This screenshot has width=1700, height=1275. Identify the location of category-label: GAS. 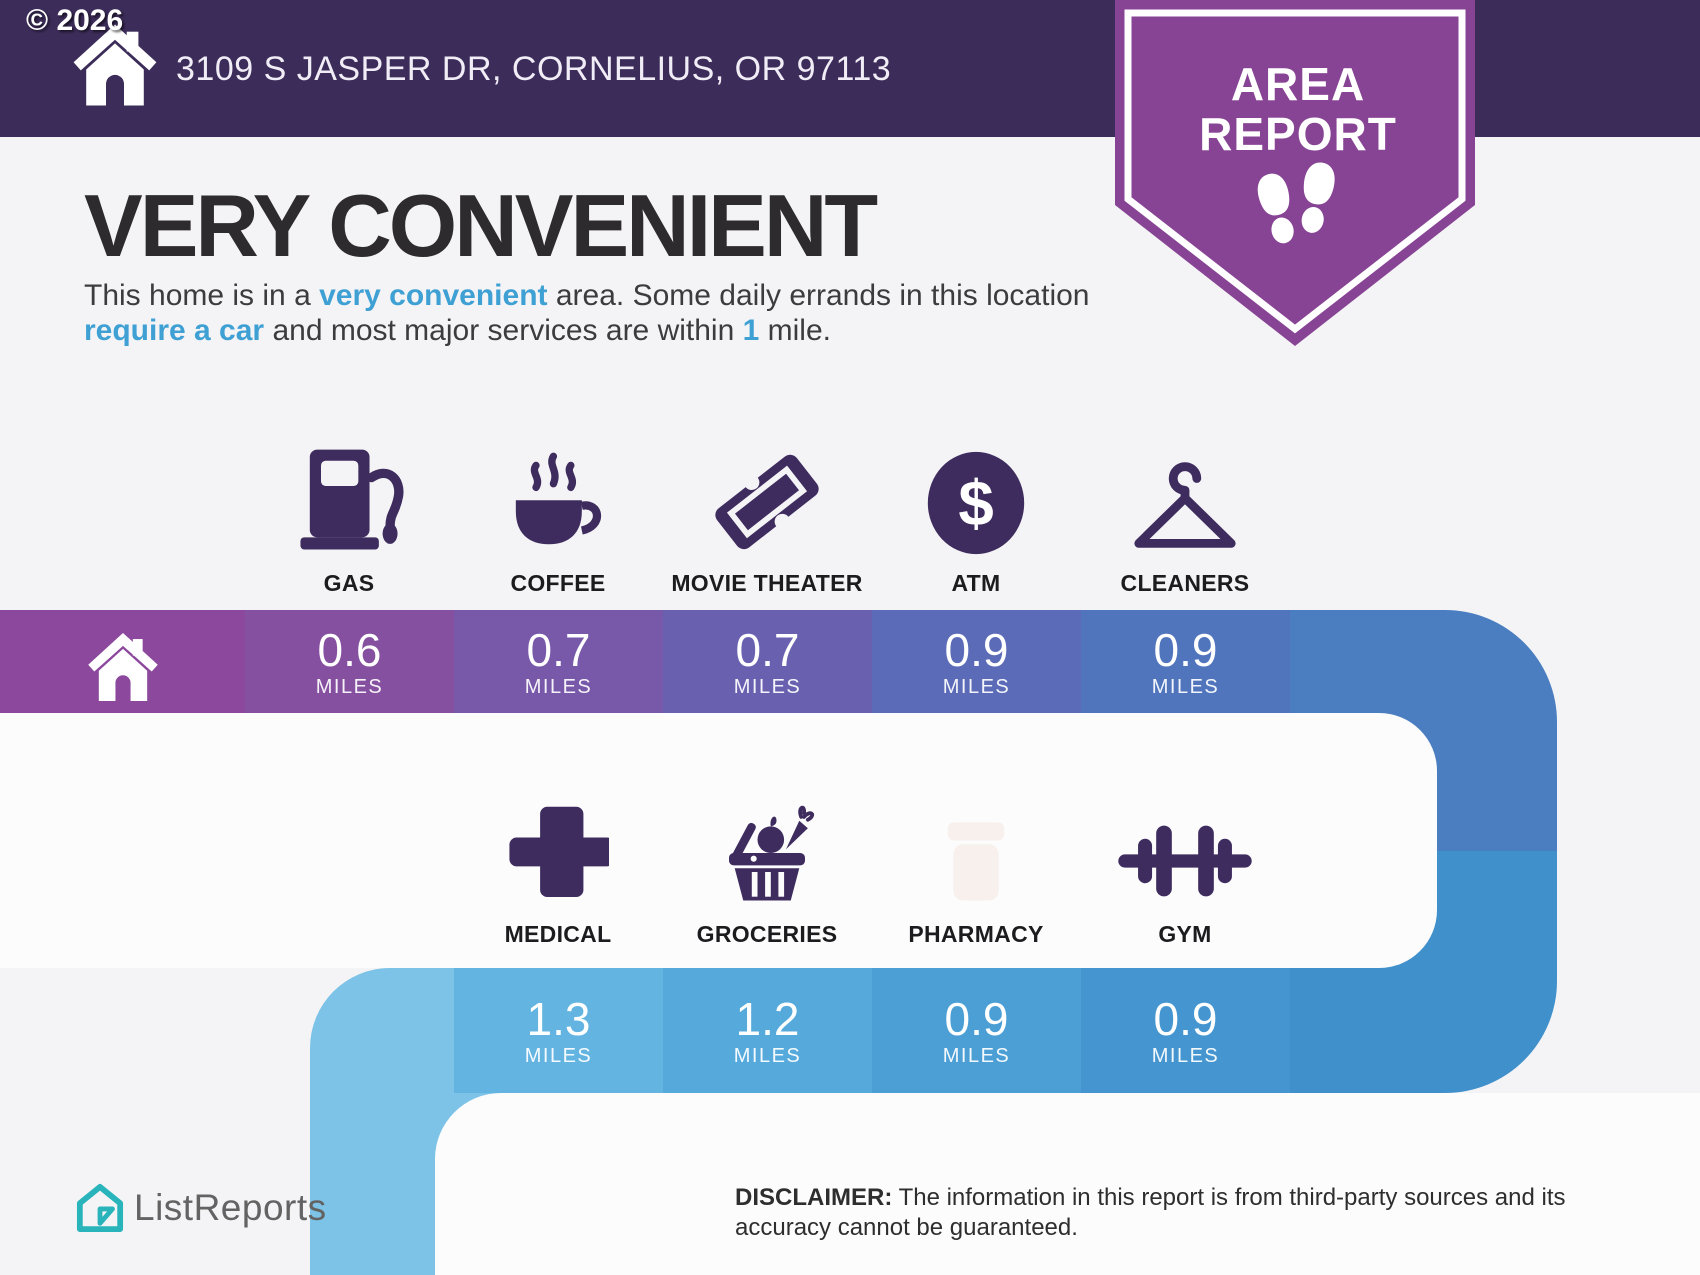
(349, 583).